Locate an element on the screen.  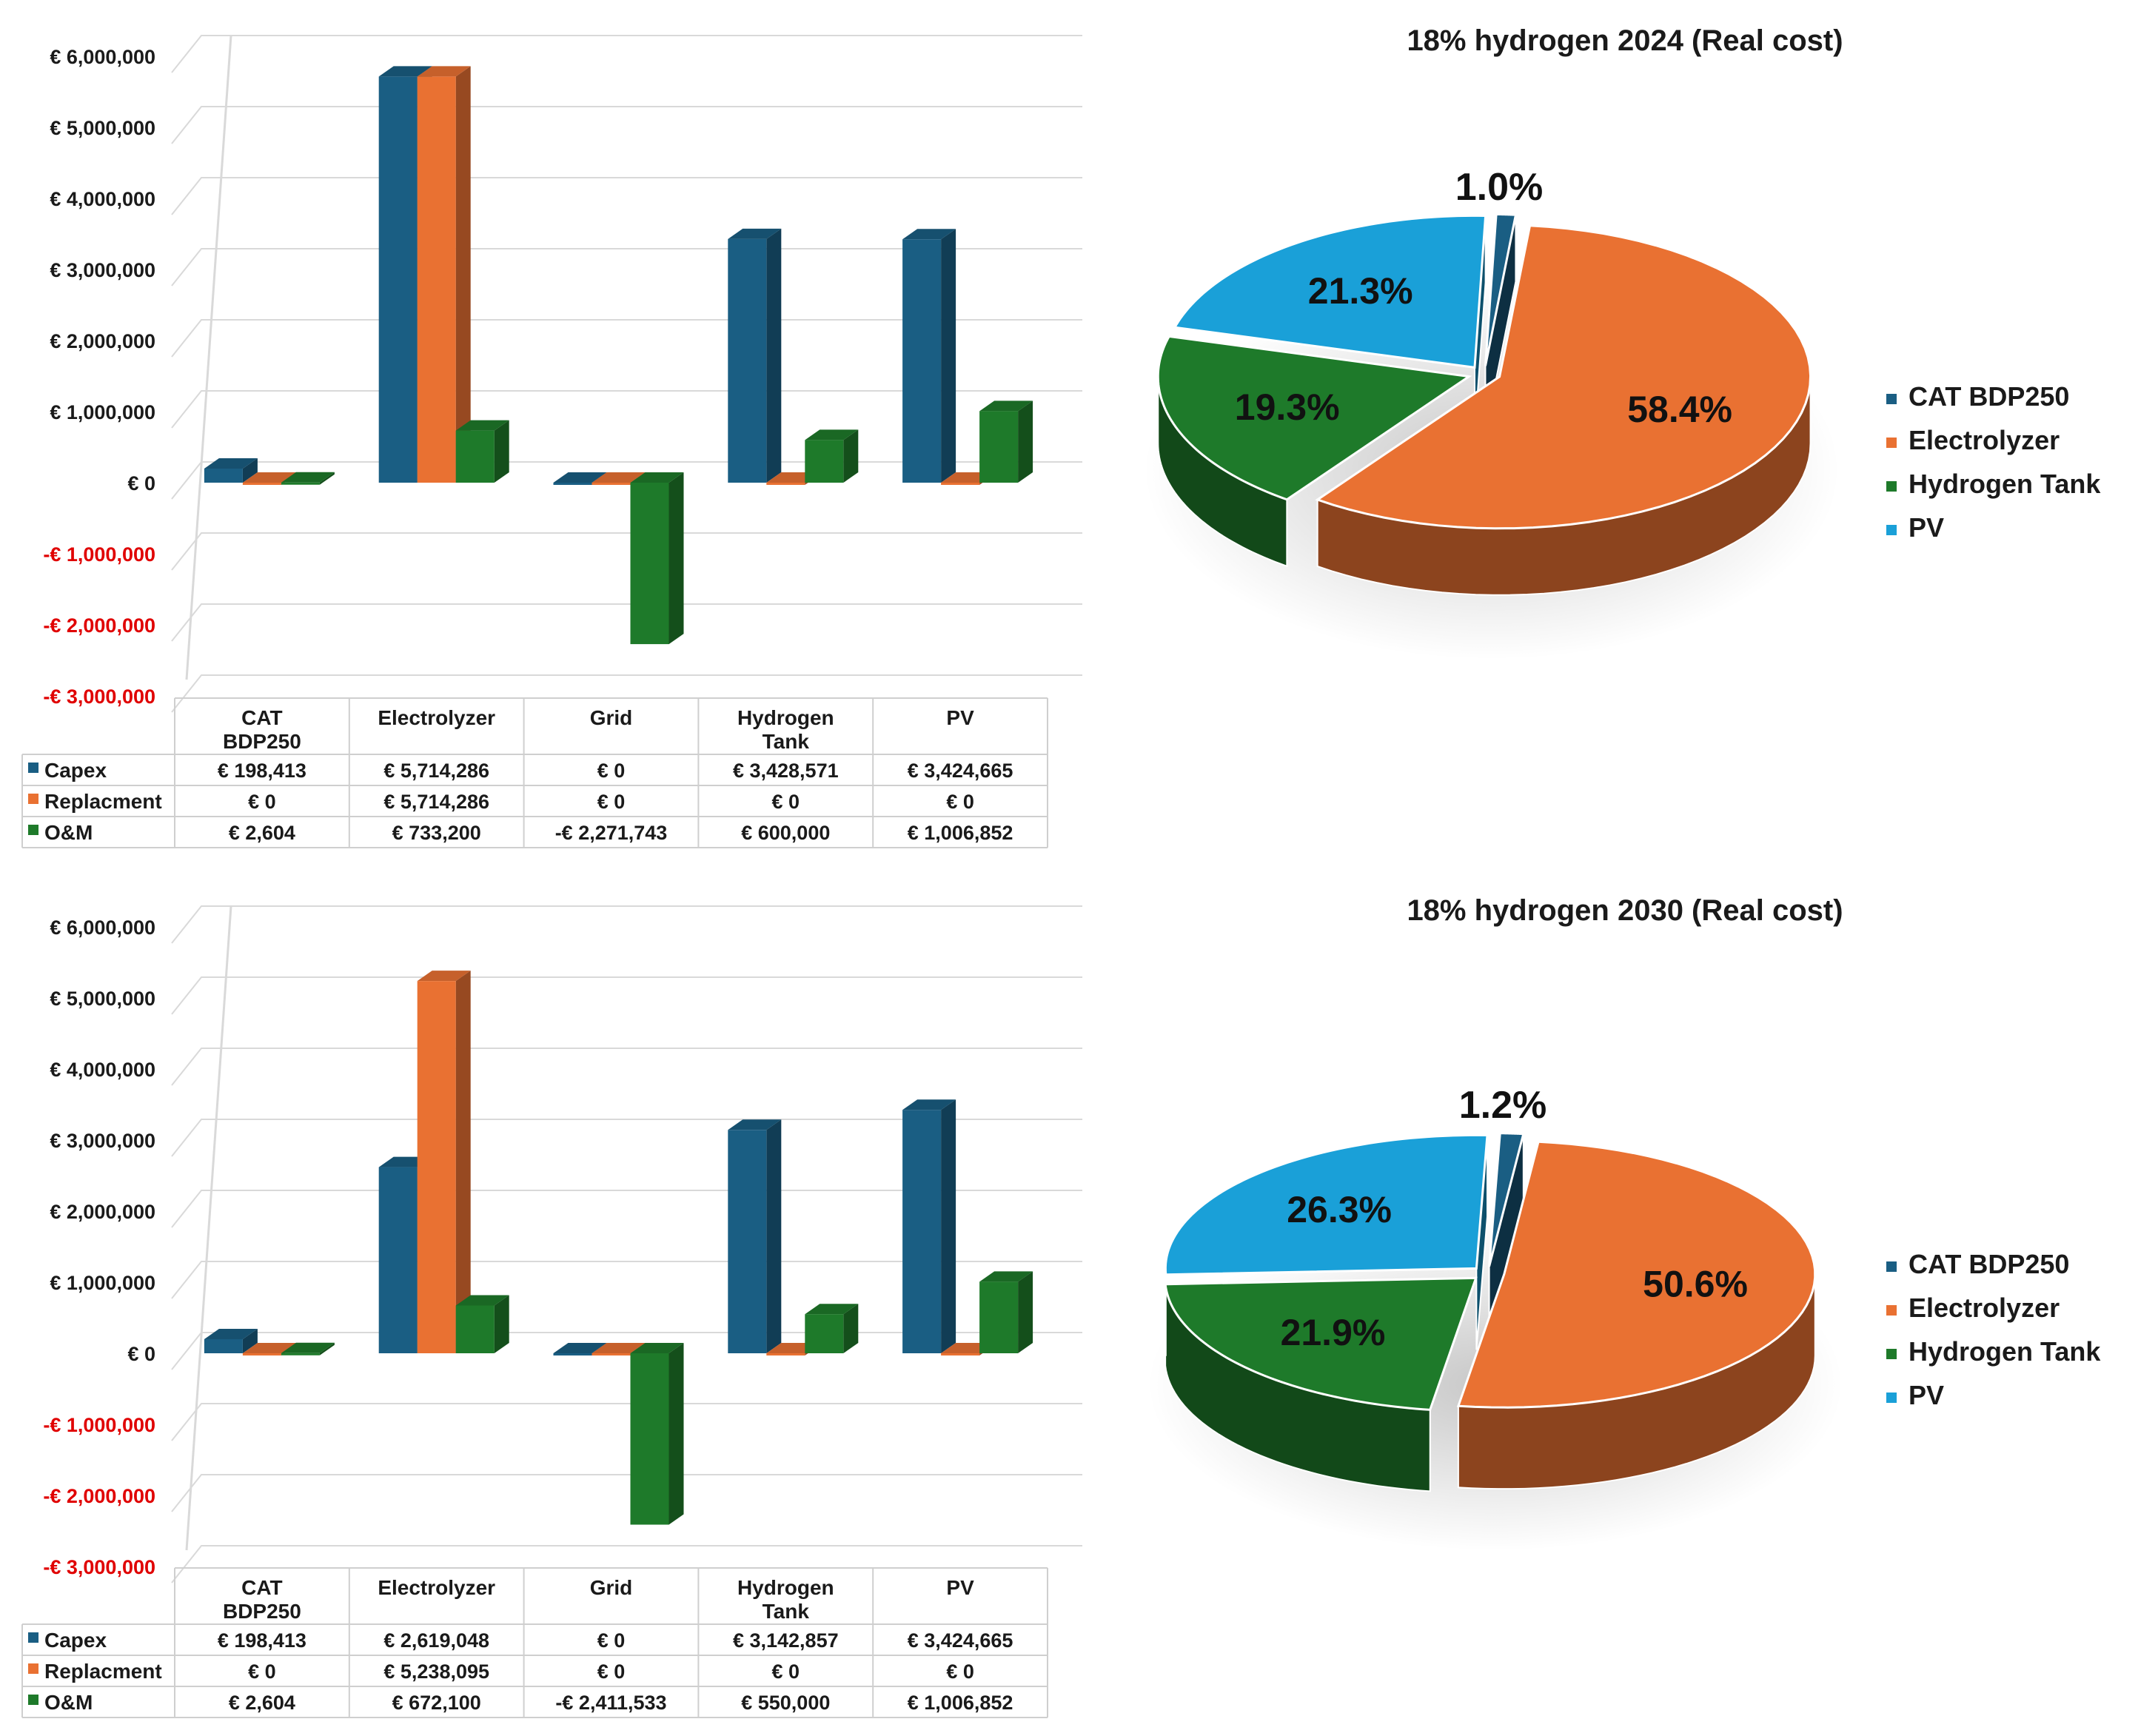
category-label: BDP250 is located at coordinates (262, 741).